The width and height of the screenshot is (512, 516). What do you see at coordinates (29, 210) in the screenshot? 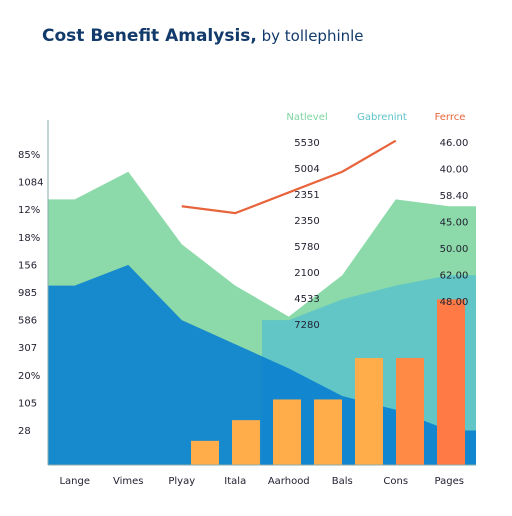
I see `y-tick-label: 12%` at bounding box center [29, 210].